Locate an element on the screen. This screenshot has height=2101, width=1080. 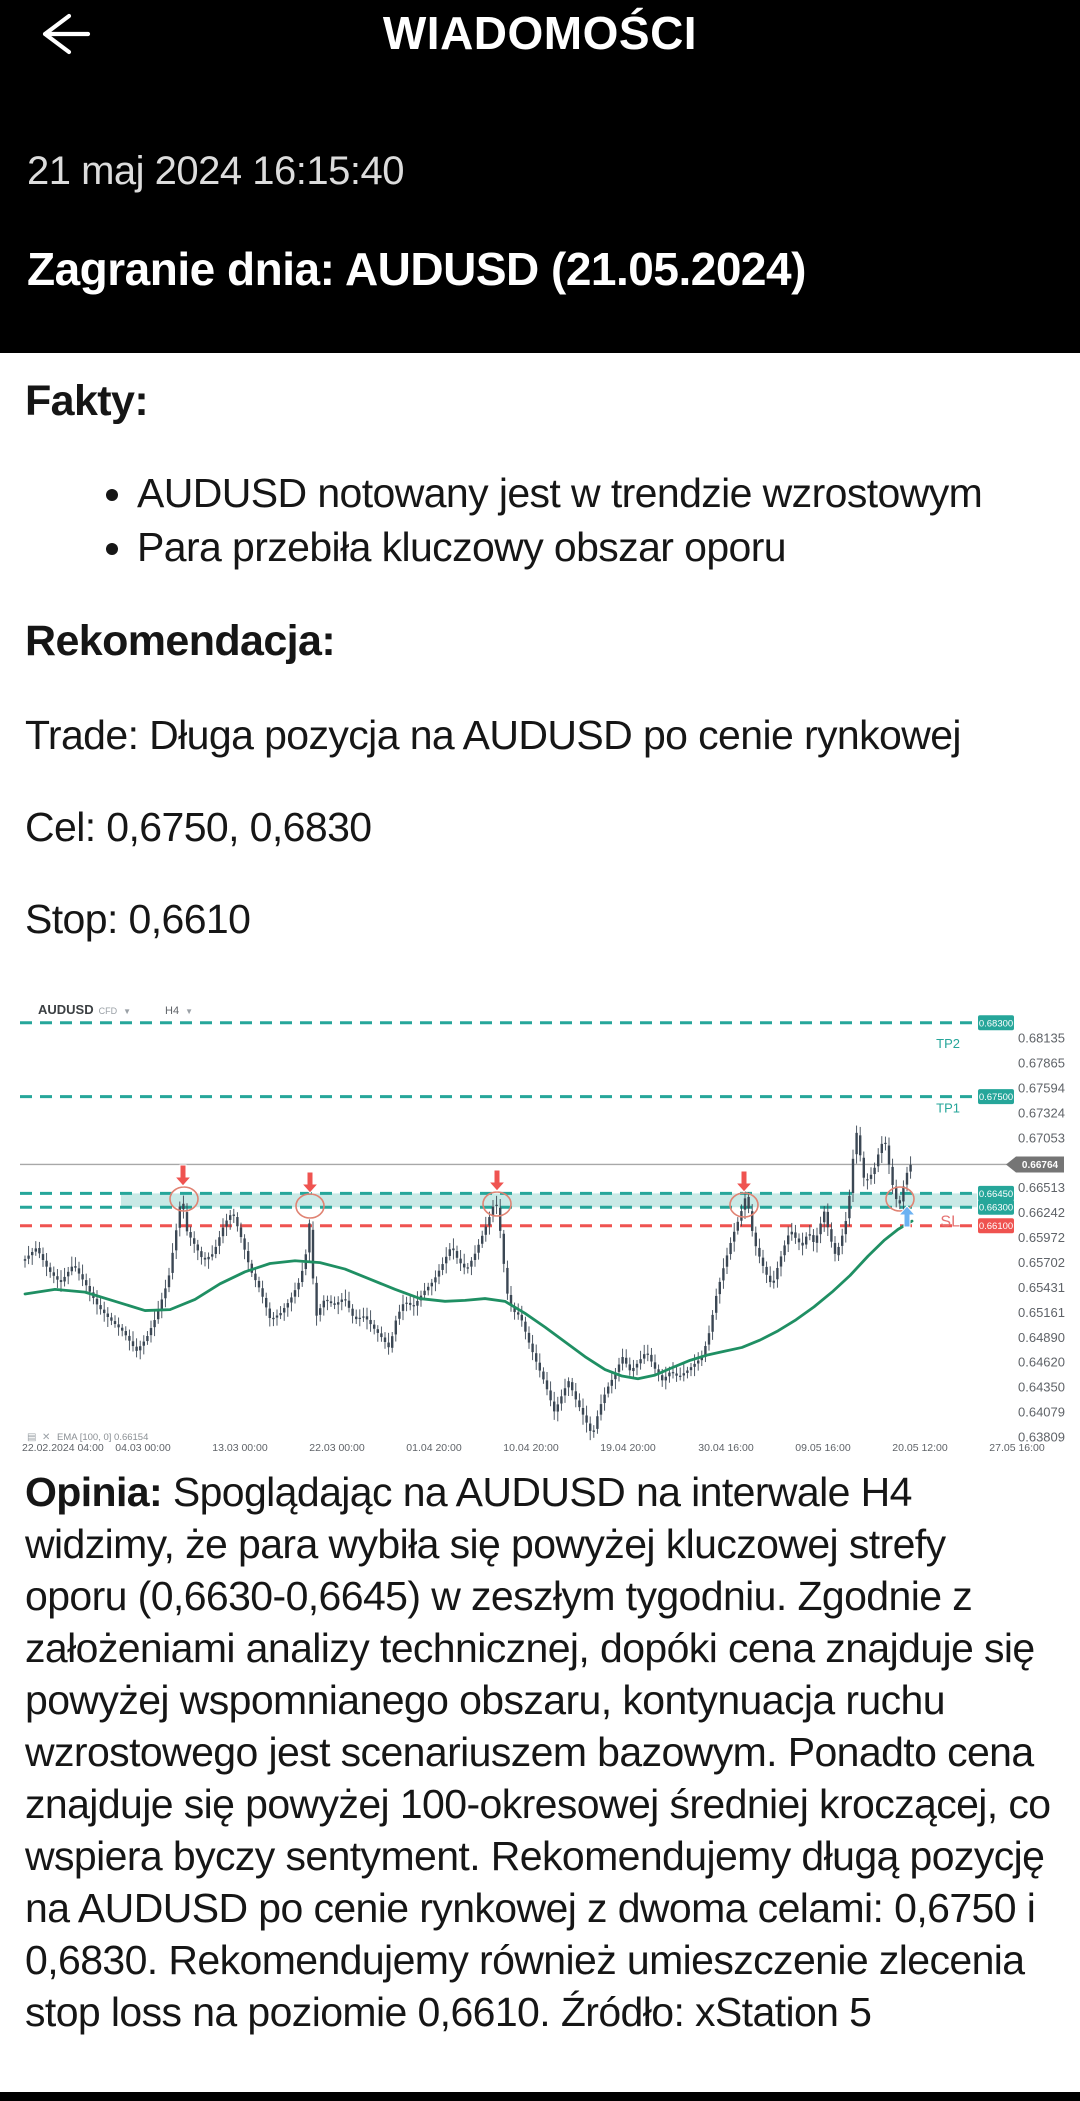
article-date: 21 maj 2024 16:15:40 is located at coordinates (215, 171).